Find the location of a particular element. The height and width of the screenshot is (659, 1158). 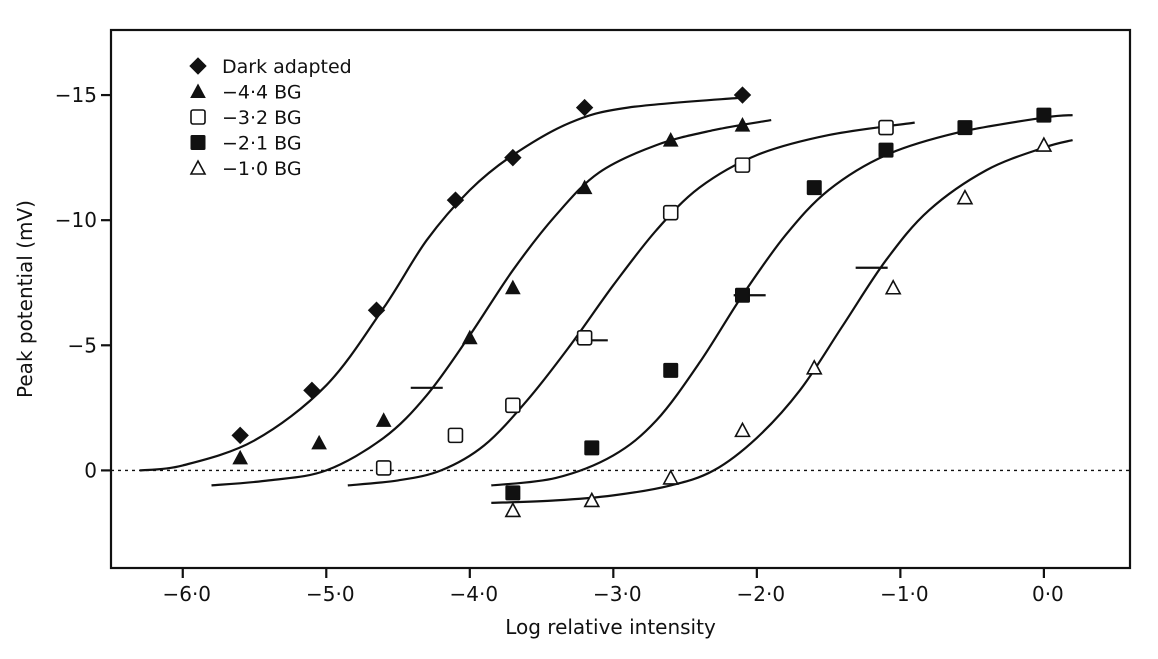

legend-0-label: Dark adapted is located at coordinates (287, 67).